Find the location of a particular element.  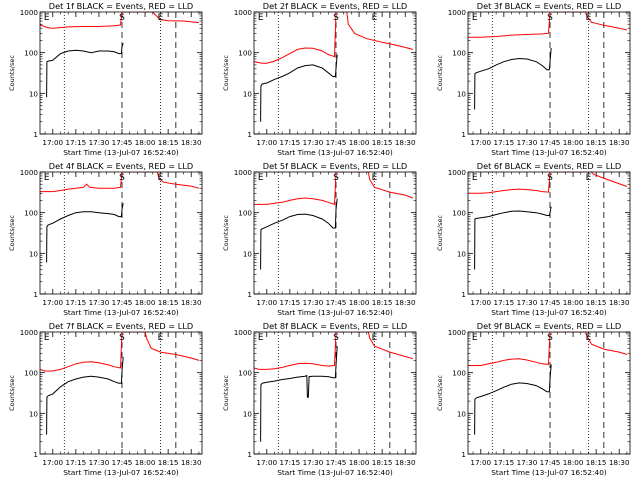

panel-title: Det 1f BLACK = Events, RED = LLD is located at coordinates (121, 6).